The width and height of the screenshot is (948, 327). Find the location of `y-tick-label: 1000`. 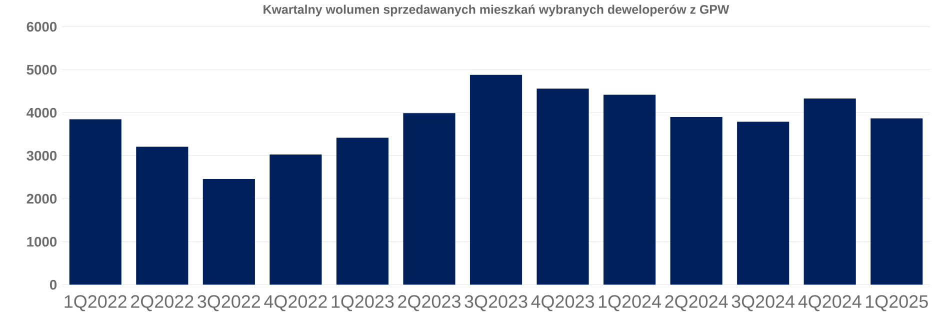

y-tick-label: 1000 is located at coordinates (42, 241).